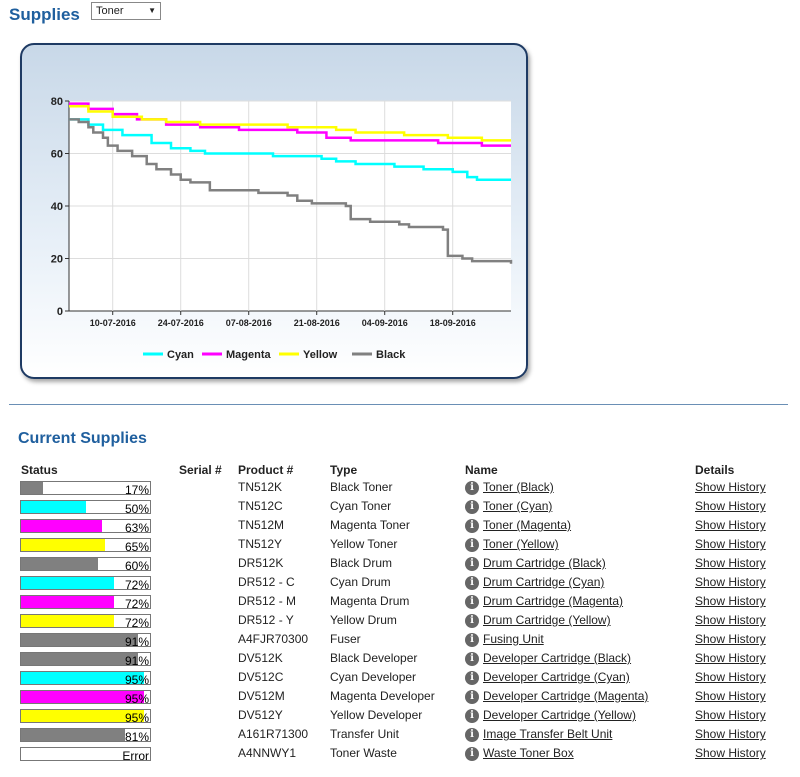 The height and width of the screenshot is (777, 800). I want to click on status-bar: 95%, so click(85, 679).